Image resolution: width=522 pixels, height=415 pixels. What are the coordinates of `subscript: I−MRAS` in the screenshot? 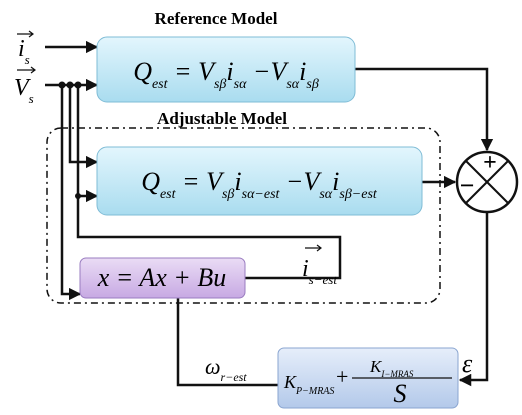 It's located at (397, 374).